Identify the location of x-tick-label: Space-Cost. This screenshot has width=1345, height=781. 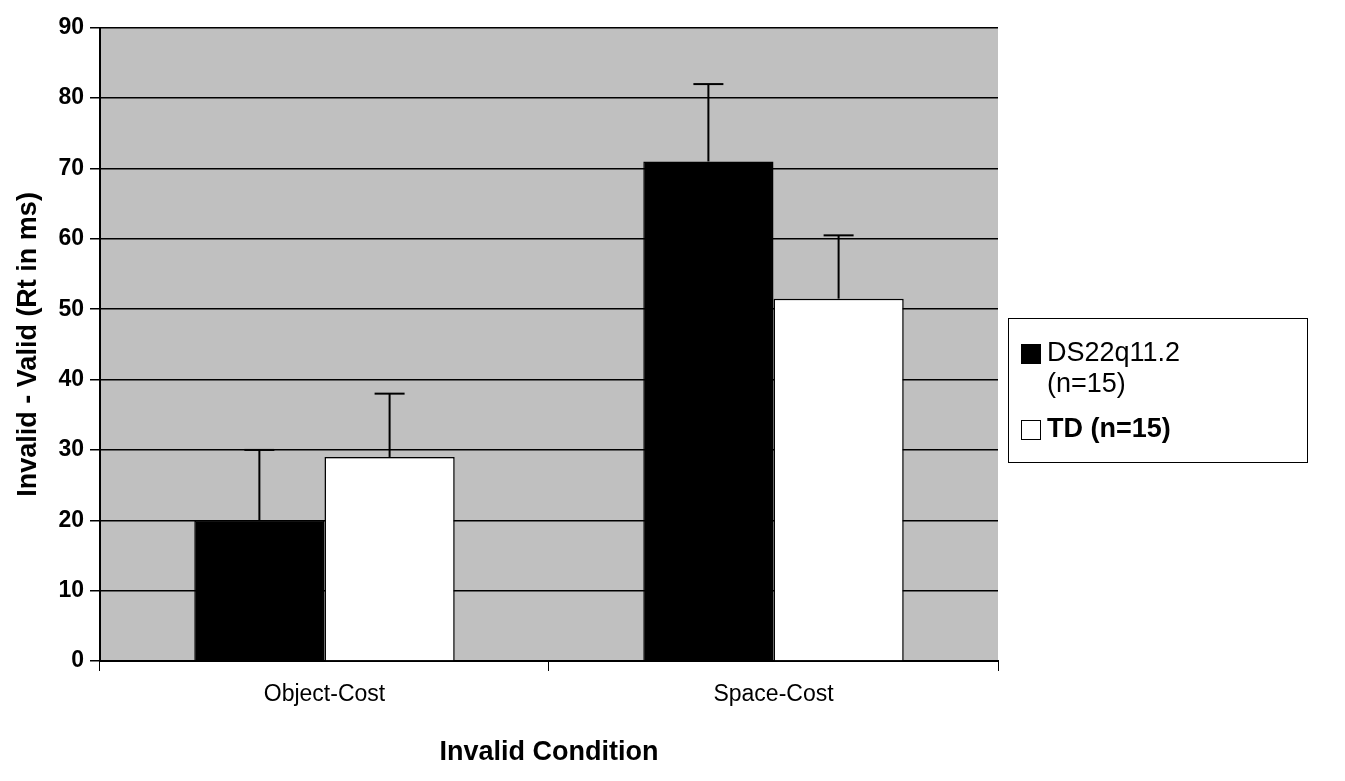
(774, 693).